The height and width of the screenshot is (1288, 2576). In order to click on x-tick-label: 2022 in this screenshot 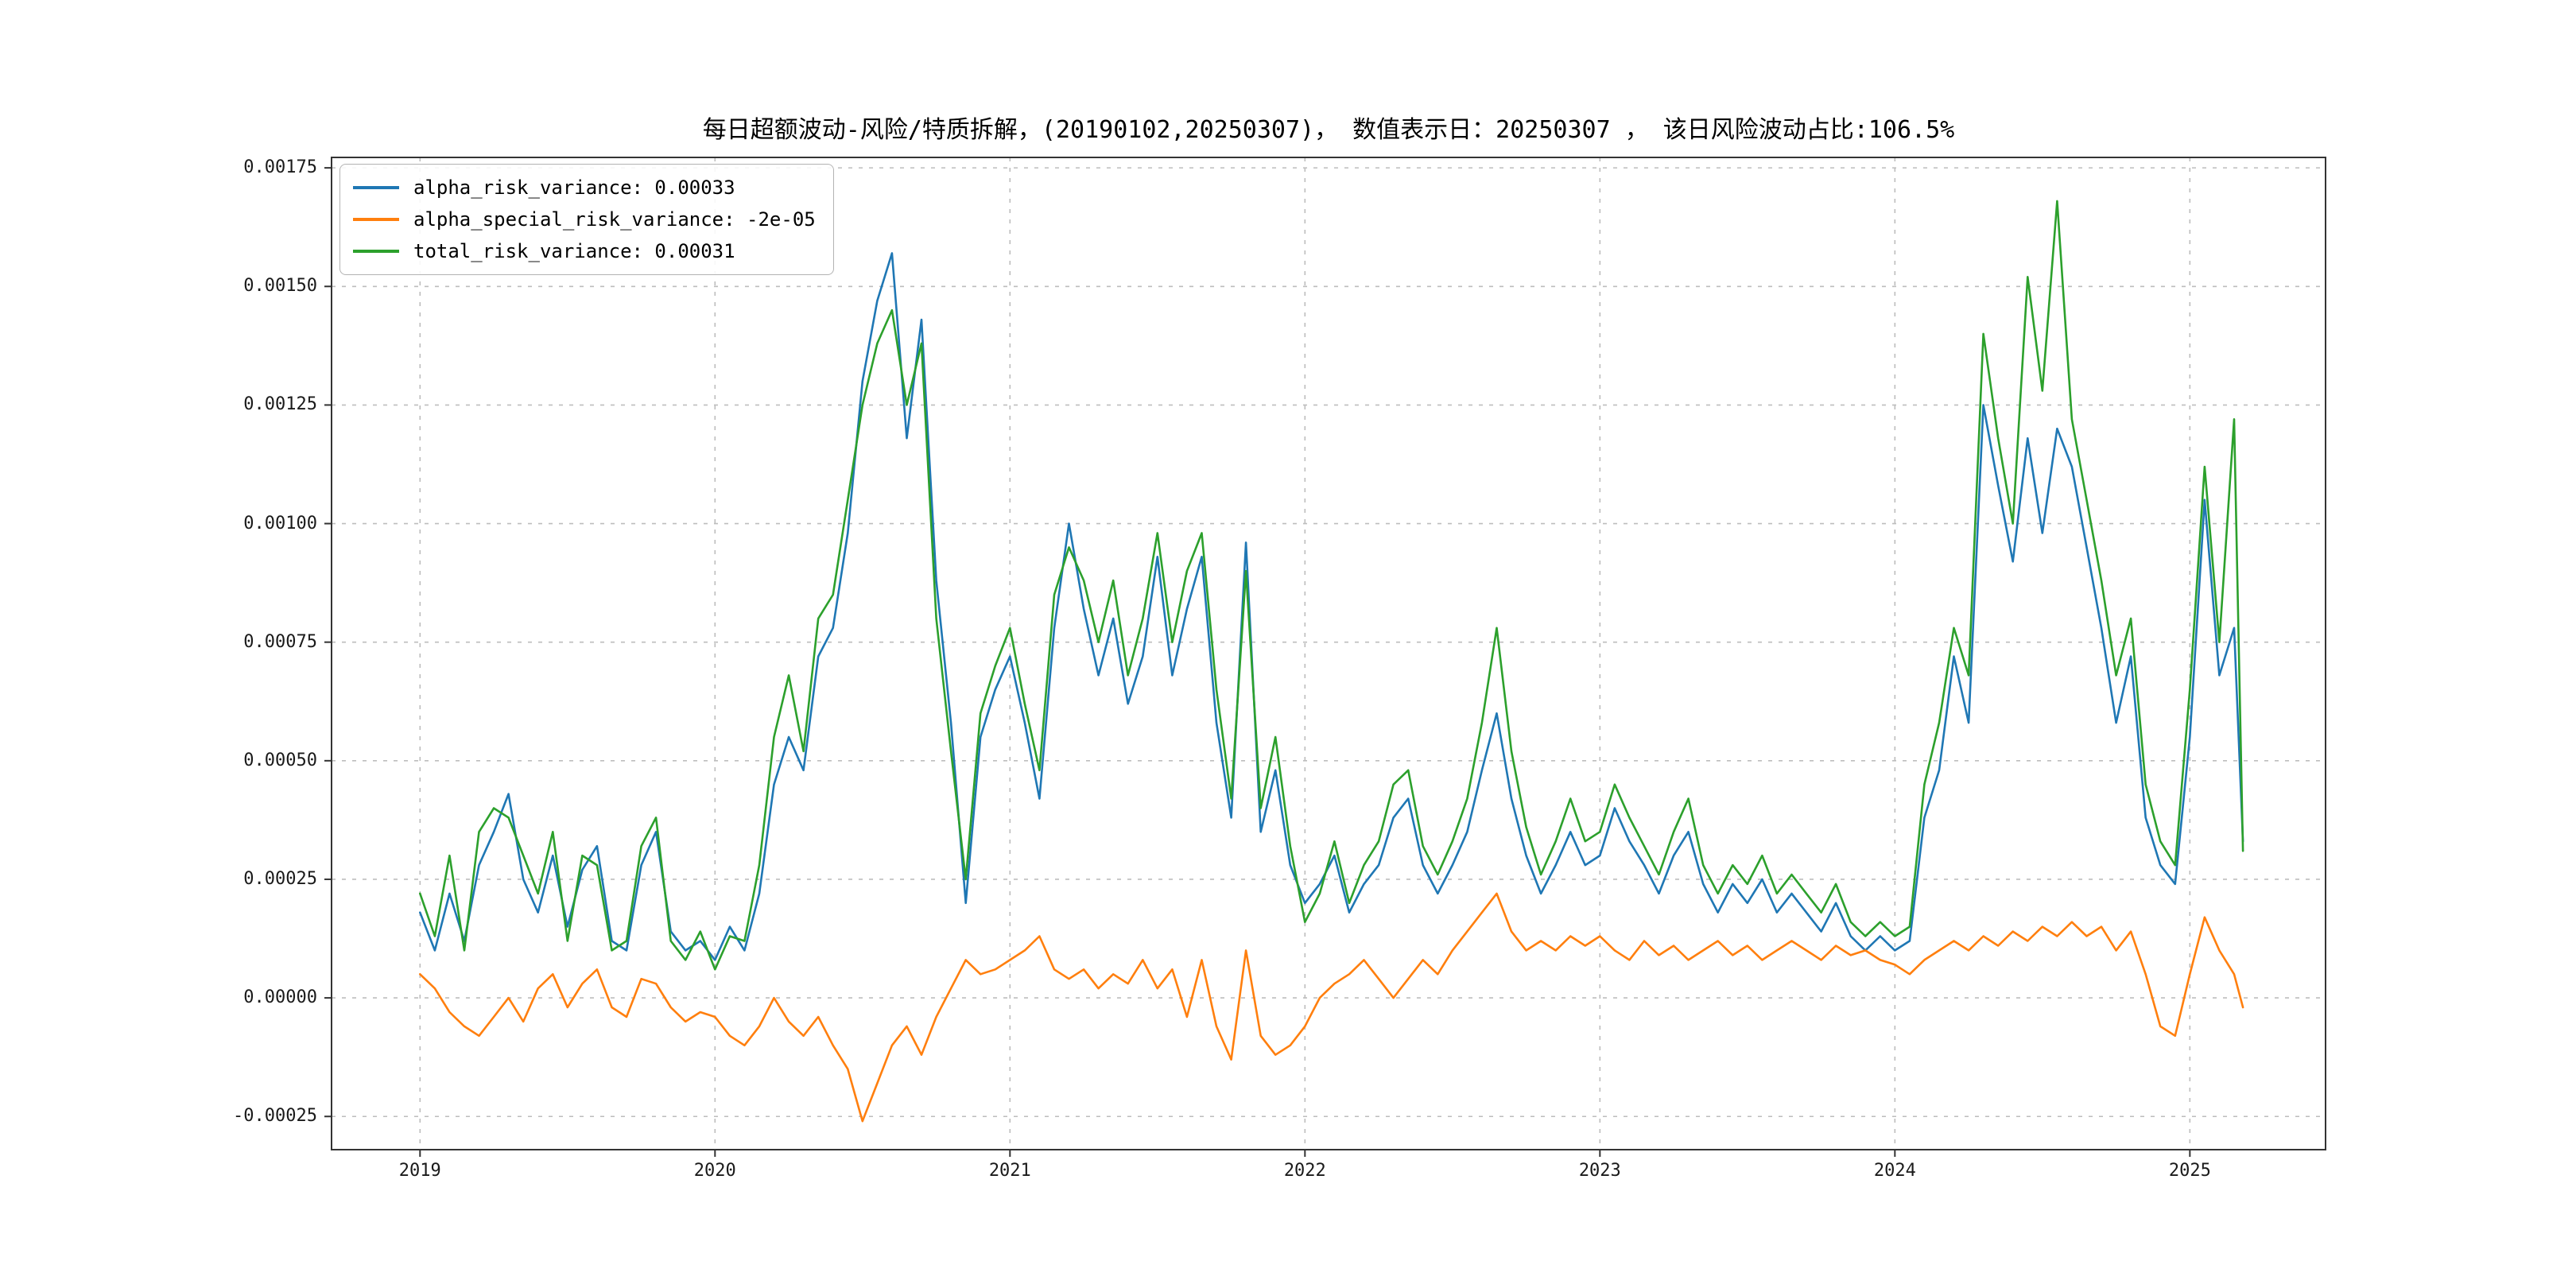, I will do `click(1304, 1171)`.